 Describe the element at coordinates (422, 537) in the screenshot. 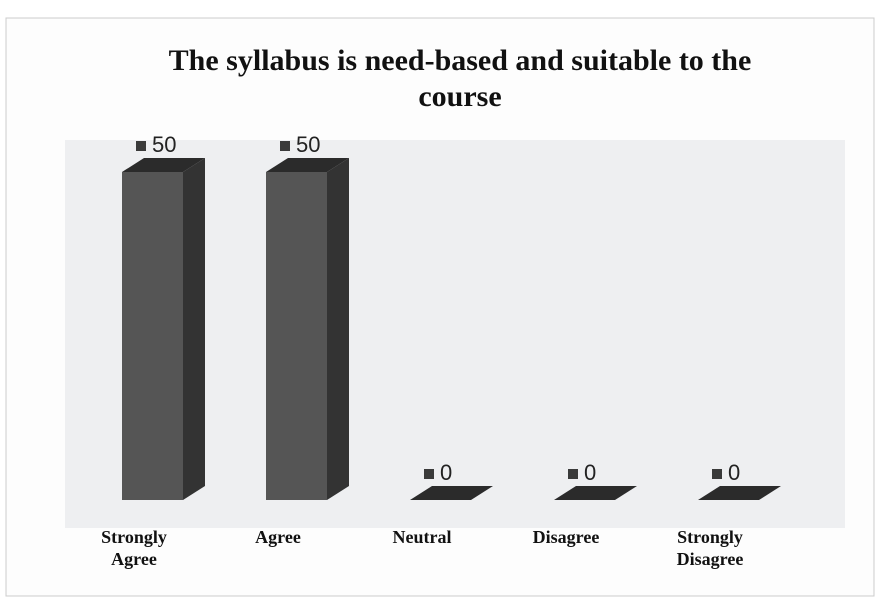

I see `x-tick-label: Neutral` at that location.